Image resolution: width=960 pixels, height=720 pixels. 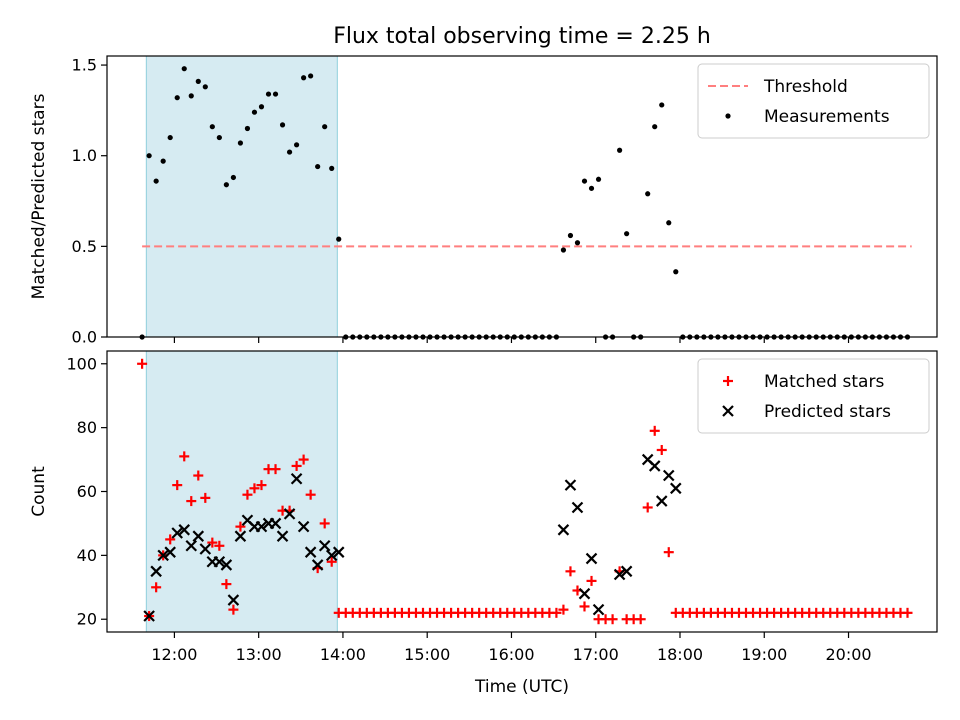 I want to click on y-tick-label: 60, so click(x=87, y=491).